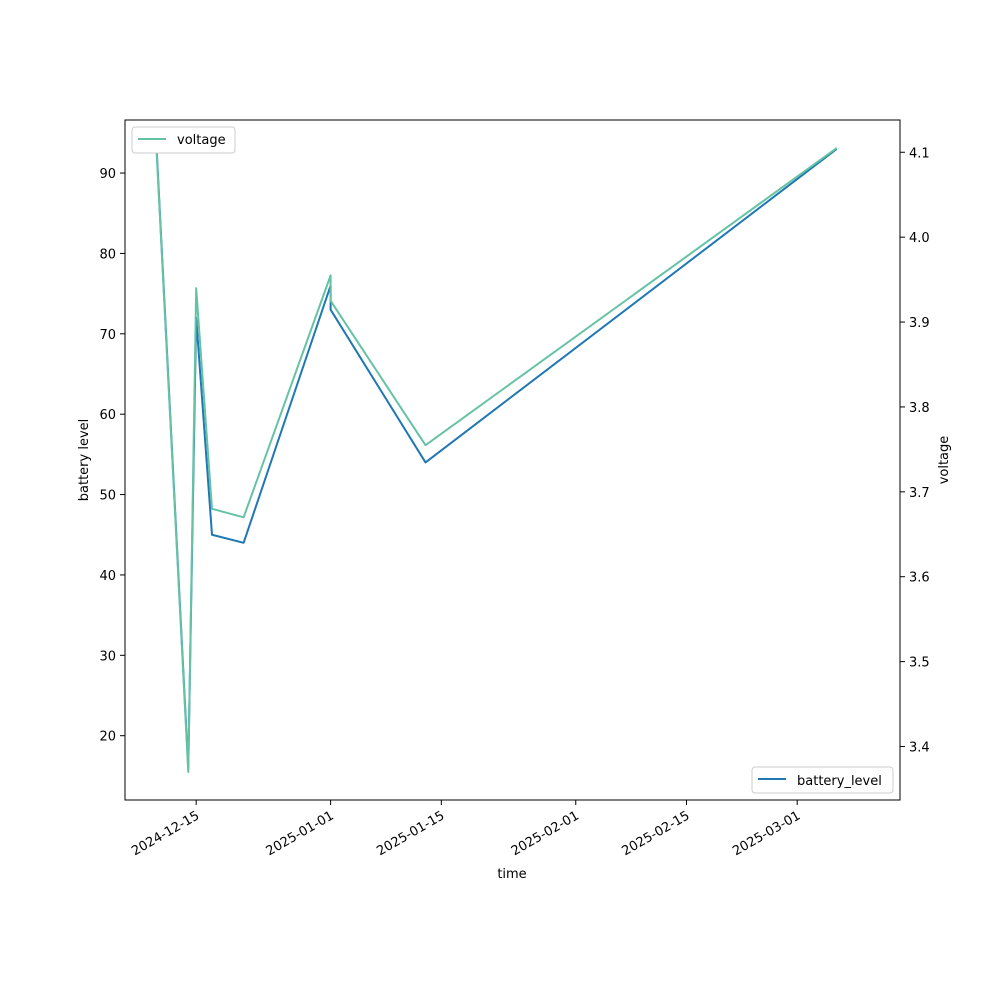  What do you see at coordinates (201, 140) in the screenshot?
I see `legend-voltage-label: voltage` at bounding box center [201, 140].